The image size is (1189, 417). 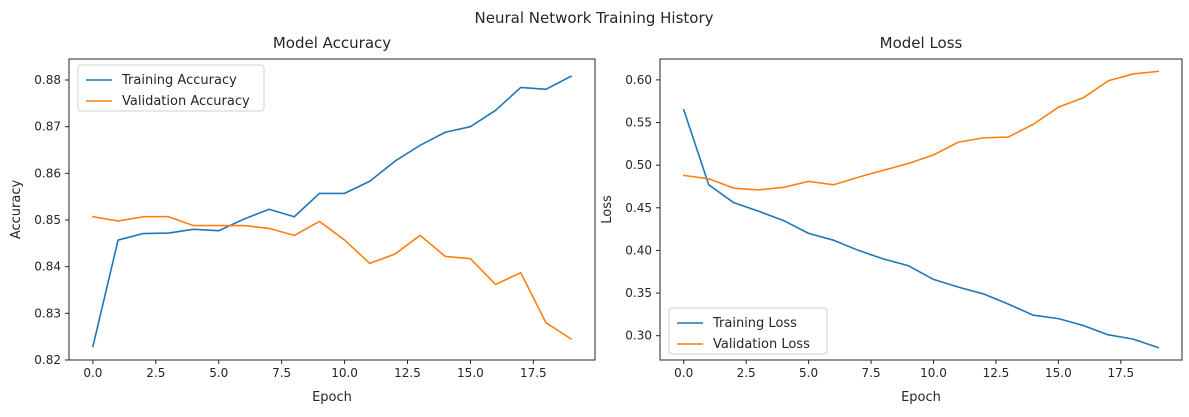 What do you see at coordinates (218, 373) in the screenshot?
I see `x-tick-label-0-2: 5.0` at bounding box center [218, 373].